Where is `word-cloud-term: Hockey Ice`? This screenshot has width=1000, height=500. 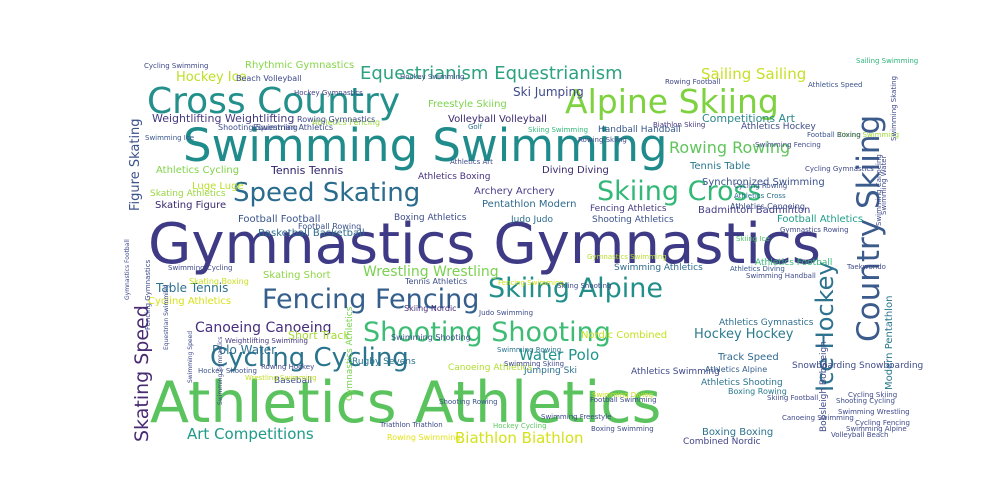
word-cloud-term: Hockey Ice is located at coordinates (211, 77).